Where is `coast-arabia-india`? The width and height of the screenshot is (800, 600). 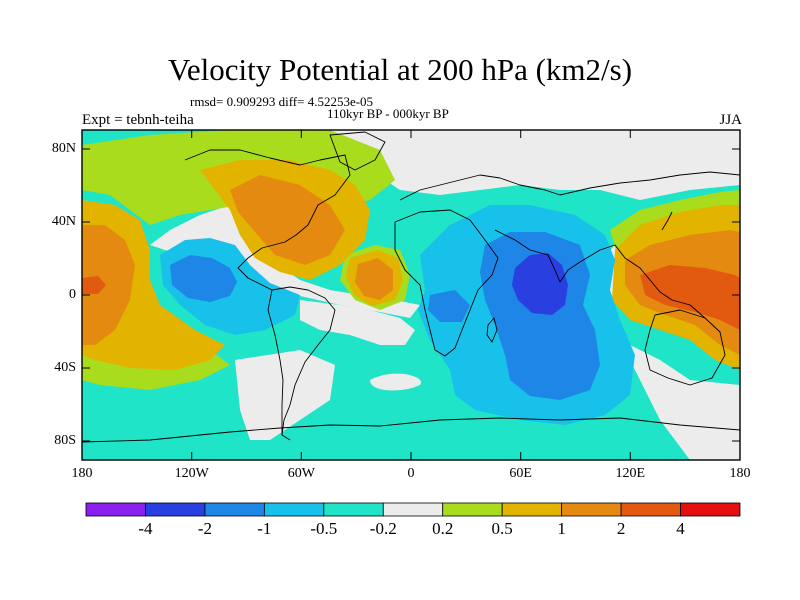
coast-arabia-india is located at coordinates (537, 256).